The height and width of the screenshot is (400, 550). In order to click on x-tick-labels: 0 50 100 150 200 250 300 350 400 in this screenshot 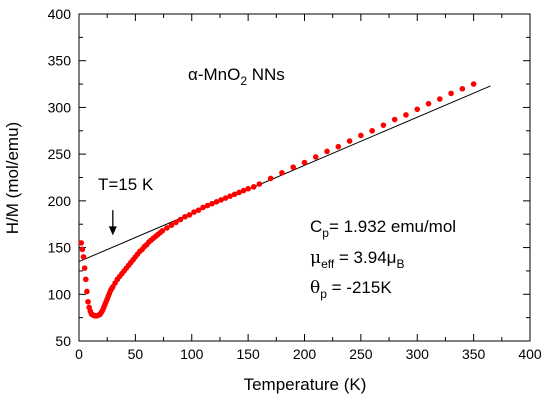, I will do `click(308, 354)`.